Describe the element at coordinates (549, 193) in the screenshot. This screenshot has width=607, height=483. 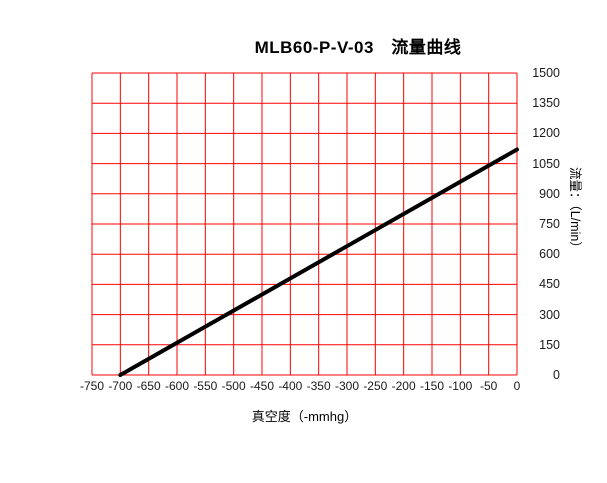
I see `y-tick-label: 900` at that location.